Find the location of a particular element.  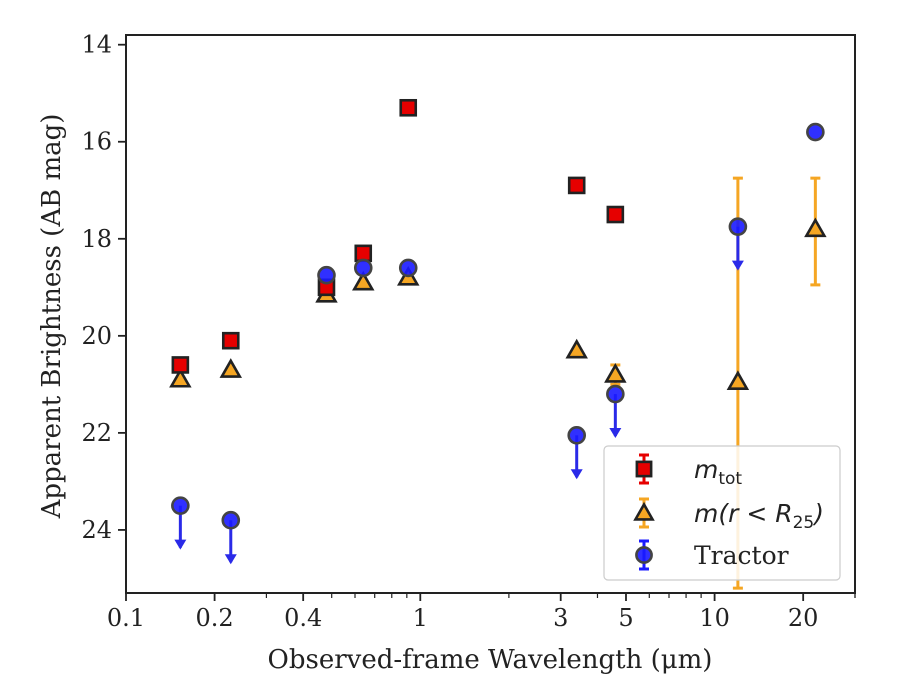

x-tick-label: 3 is located at coordinates (560, 618).